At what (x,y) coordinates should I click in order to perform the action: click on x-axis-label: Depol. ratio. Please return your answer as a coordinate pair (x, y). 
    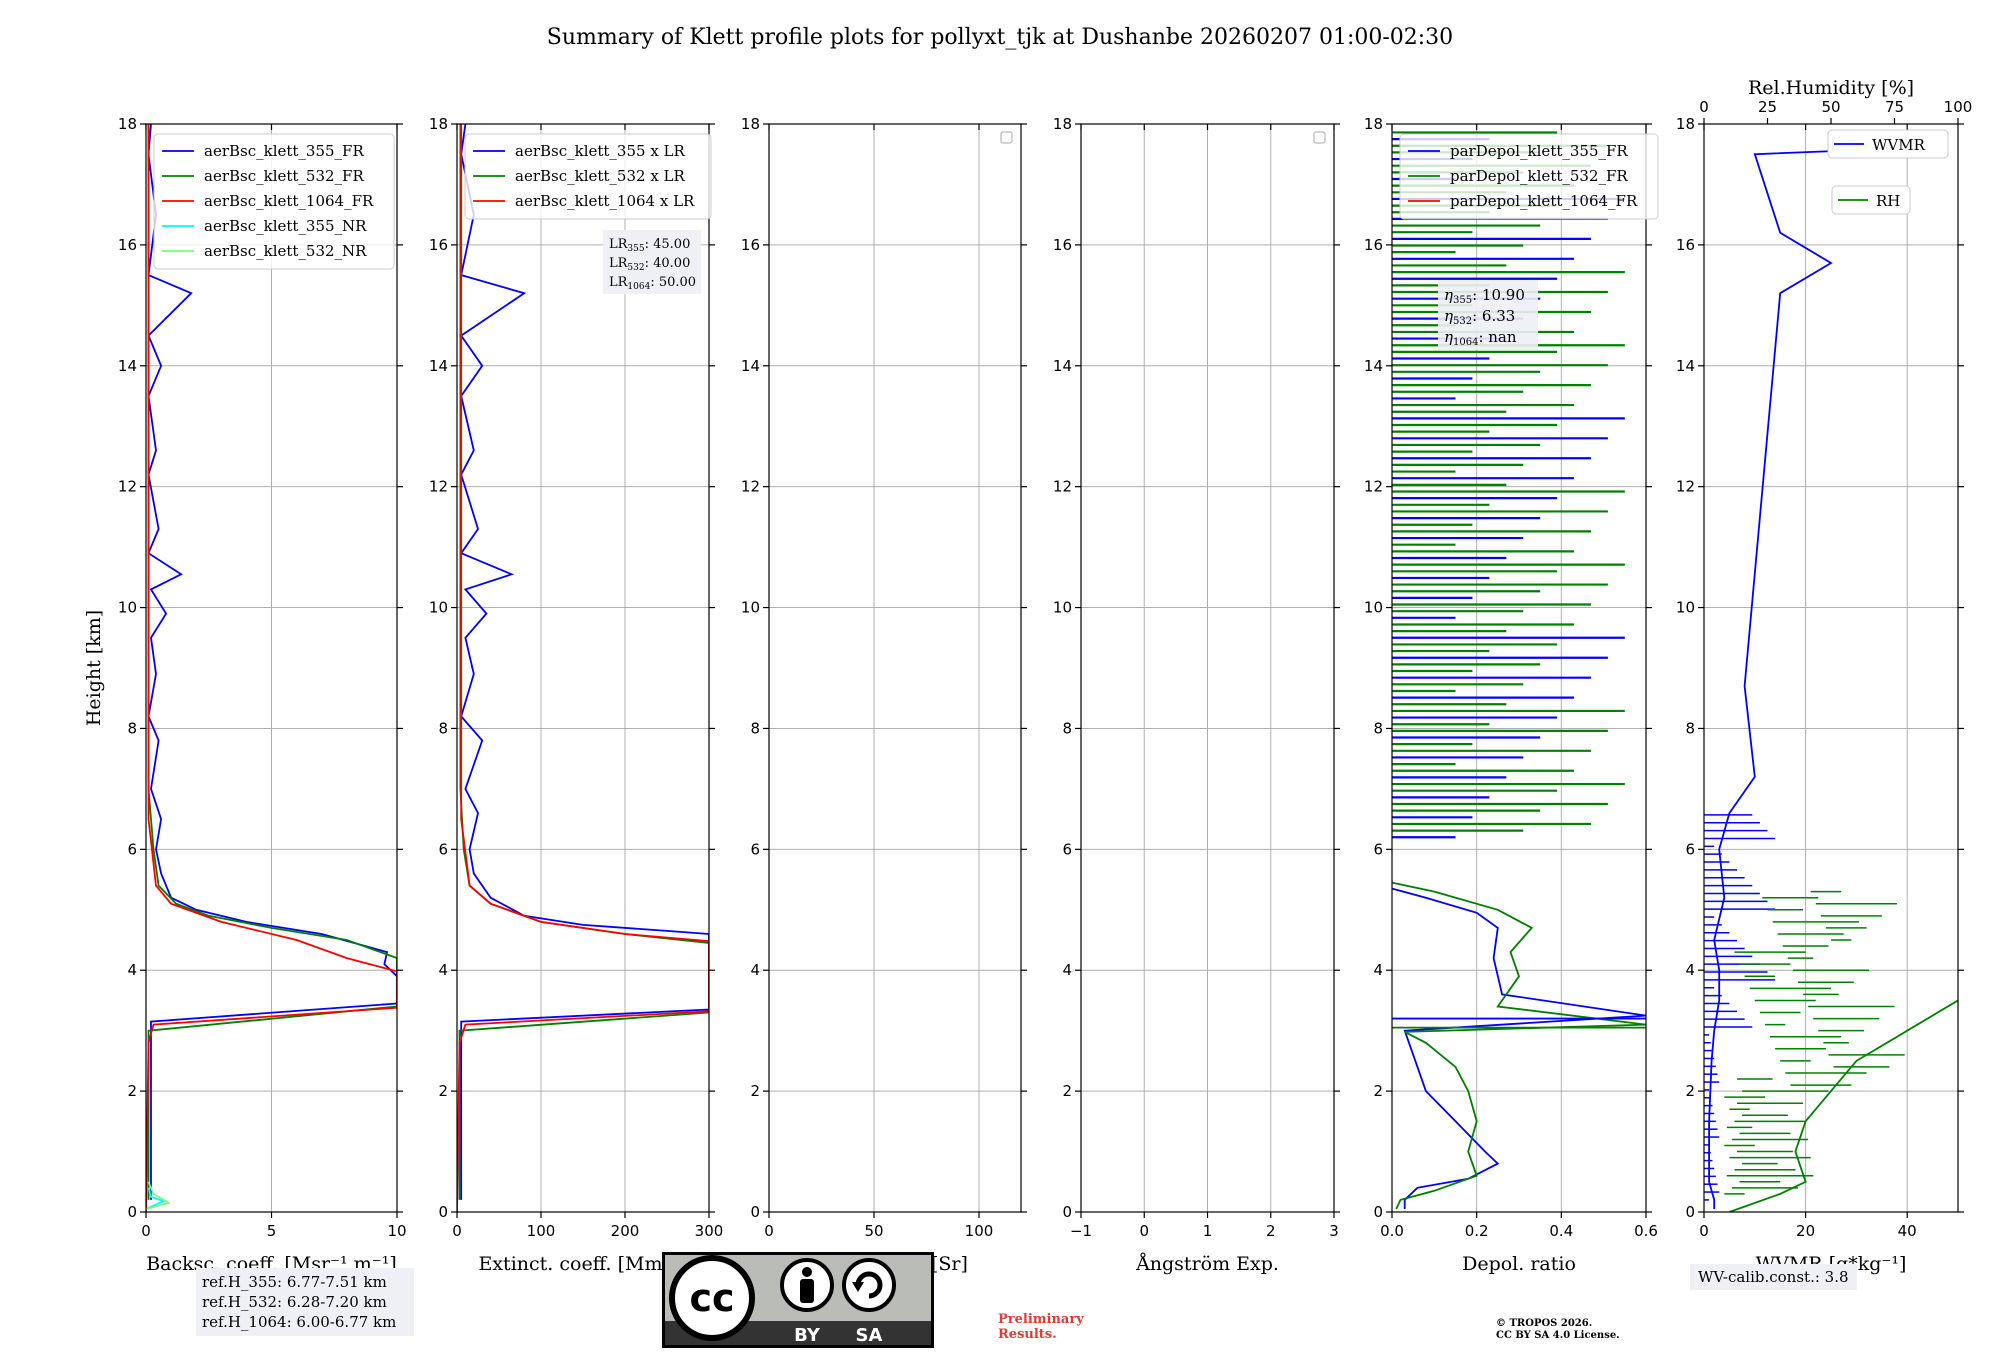
    Looking at the image, I should click on (1519, 1264).